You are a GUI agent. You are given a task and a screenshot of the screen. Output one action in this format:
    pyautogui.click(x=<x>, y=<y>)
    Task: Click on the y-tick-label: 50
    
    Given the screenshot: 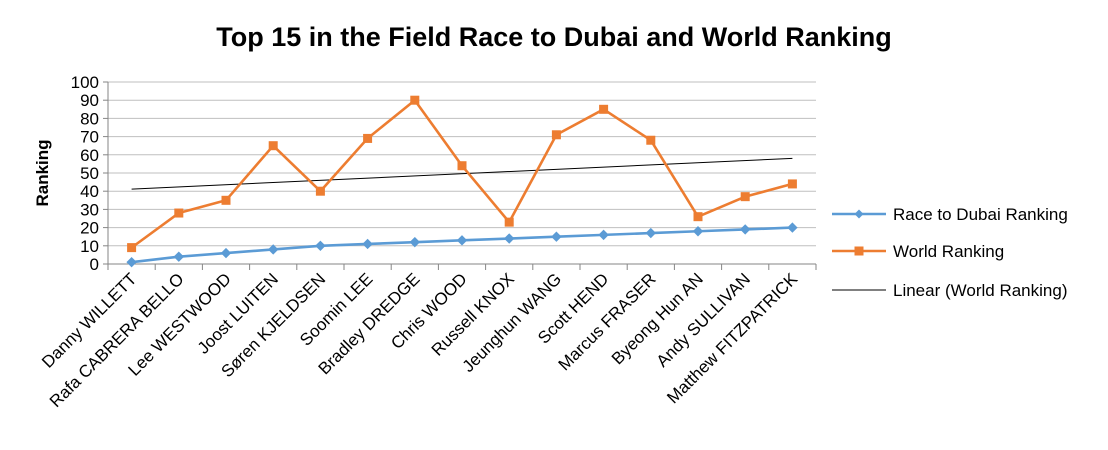 What is the action you would take?
    pyautogui.click(x=89, y=173)
    